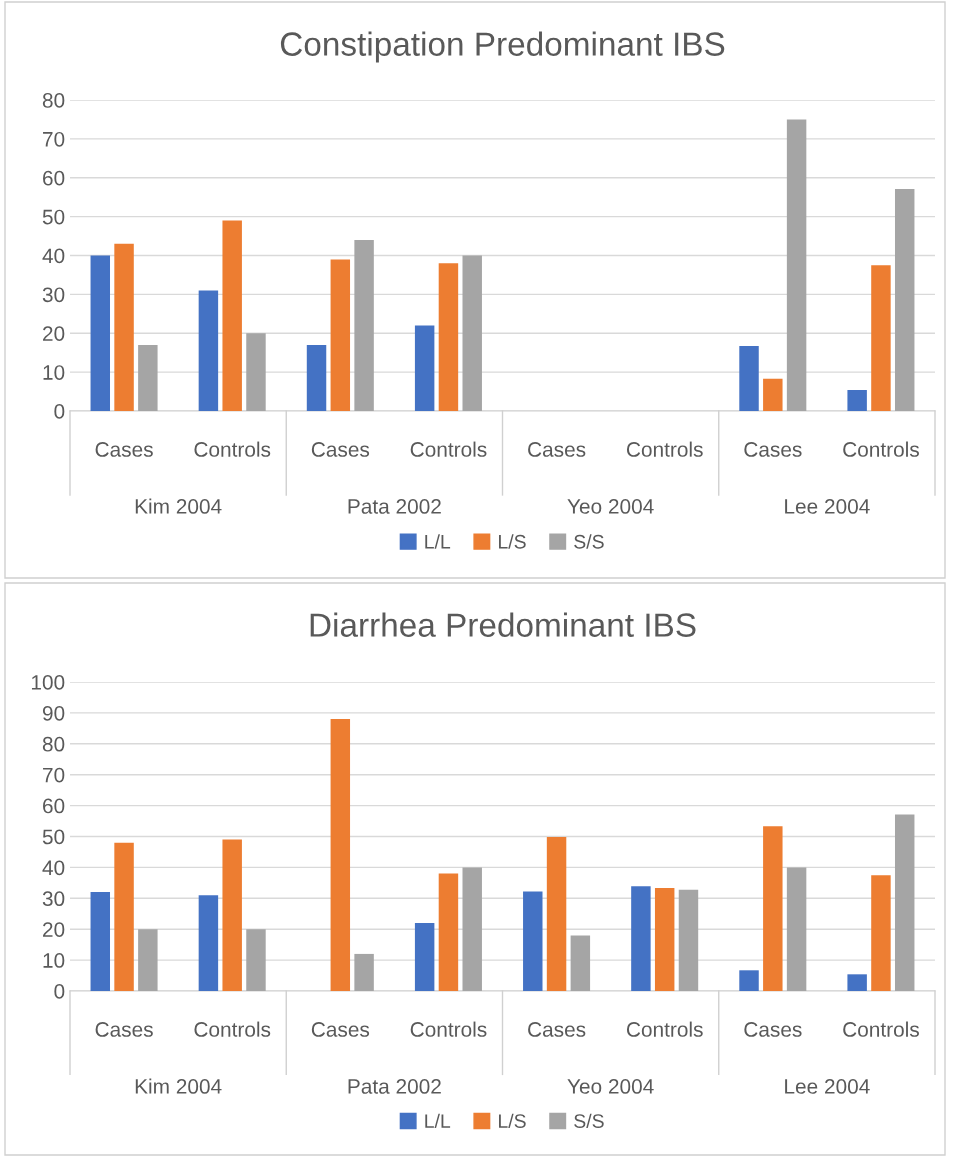 This screenshot has width=956, height=1157. I want to click on y-tick-label: 90, so click(53, 713).